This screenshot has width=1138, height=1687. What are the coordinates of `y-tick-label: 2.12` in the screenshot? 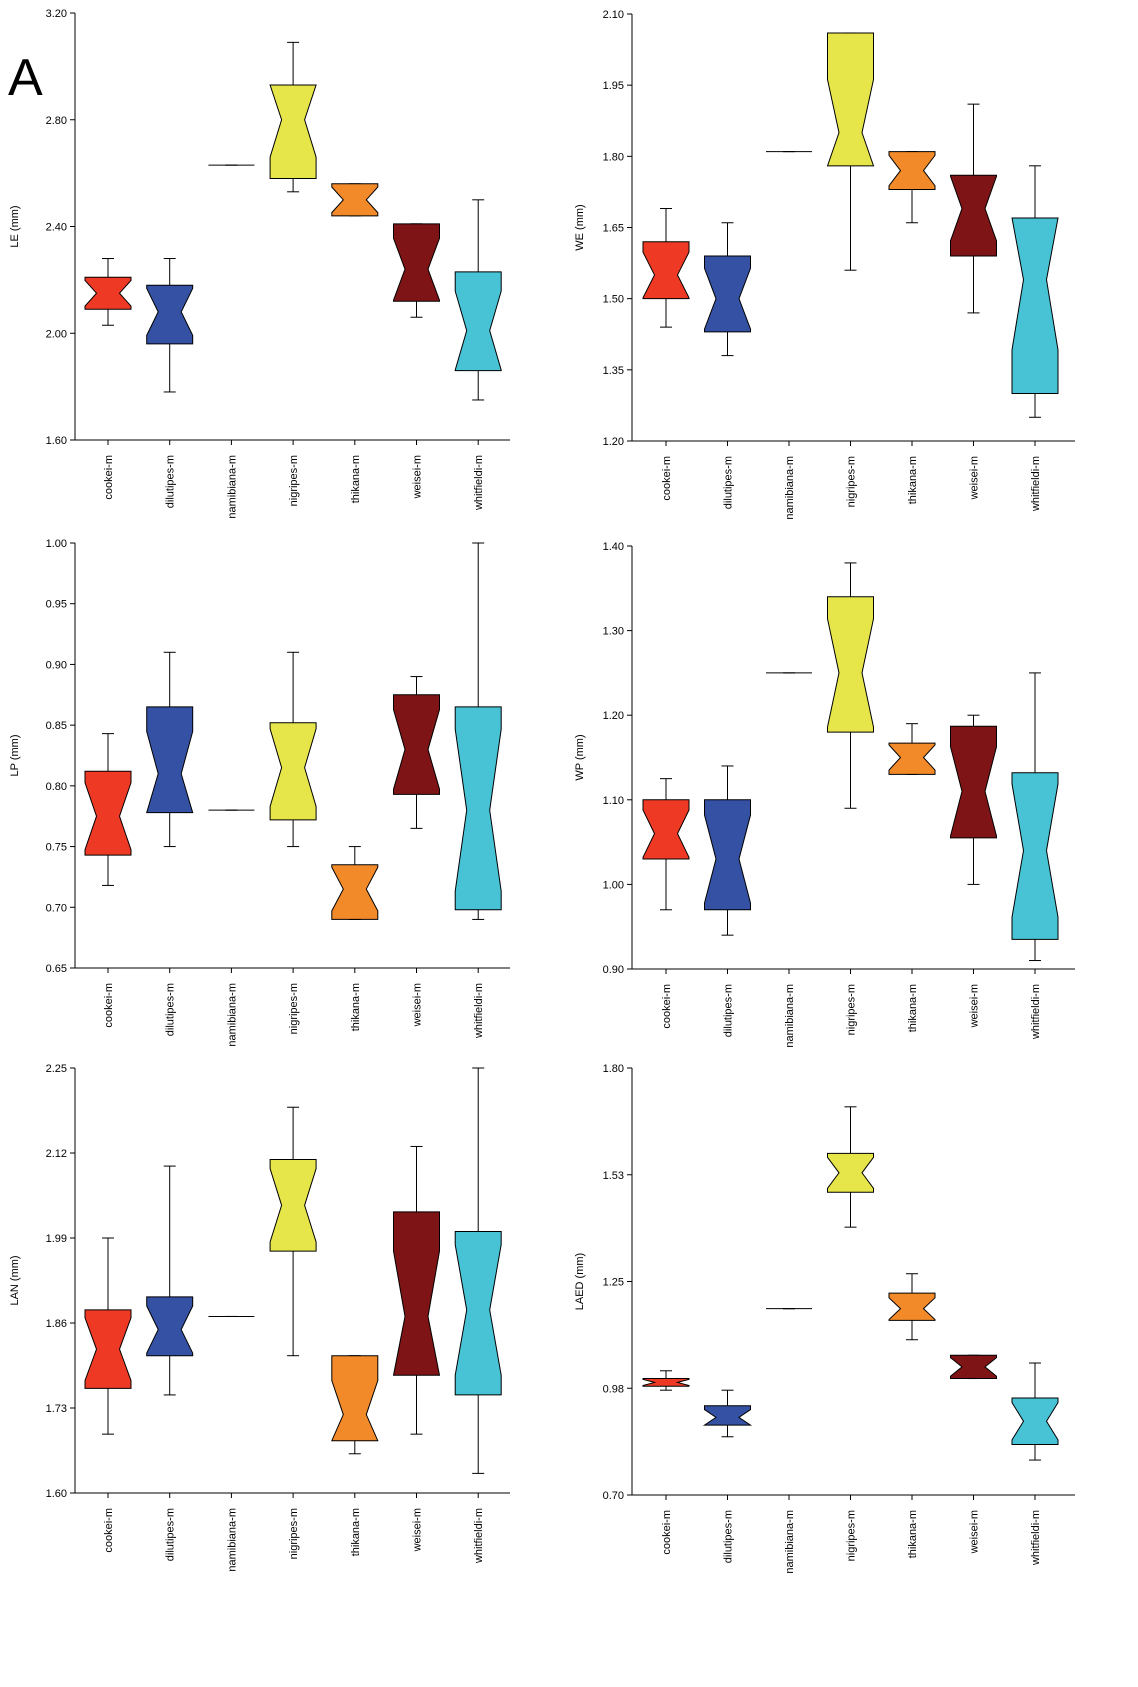 It's located at (56, 1154).